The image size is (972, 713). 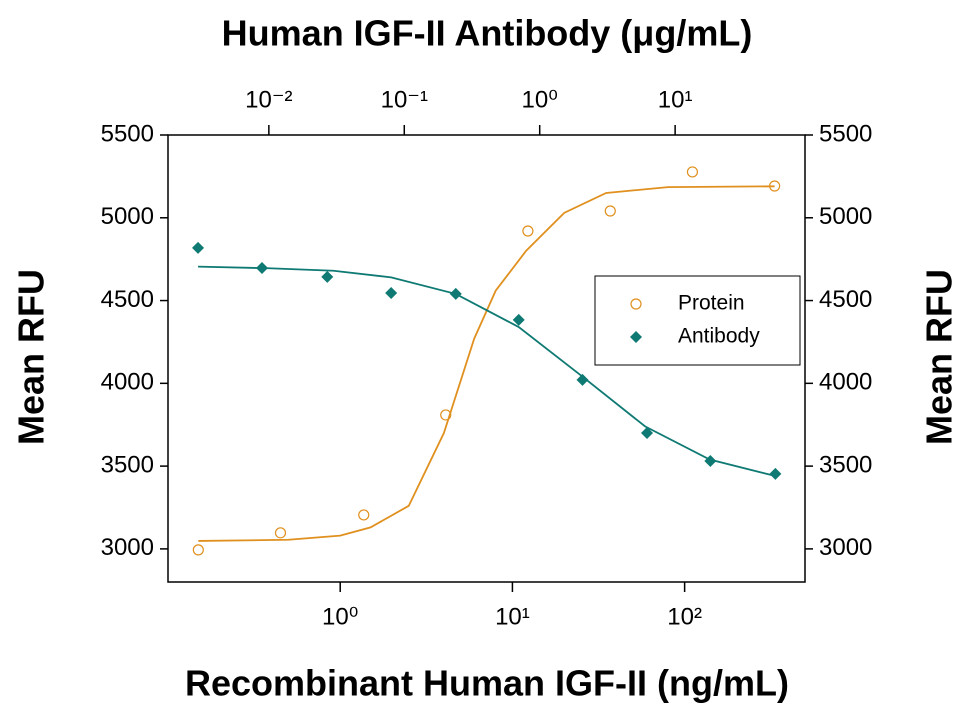 What do you see at coordinates (127, 464) in the screenshot?
I see `y-tick-label: 3500` at bounding box center [127, 464].